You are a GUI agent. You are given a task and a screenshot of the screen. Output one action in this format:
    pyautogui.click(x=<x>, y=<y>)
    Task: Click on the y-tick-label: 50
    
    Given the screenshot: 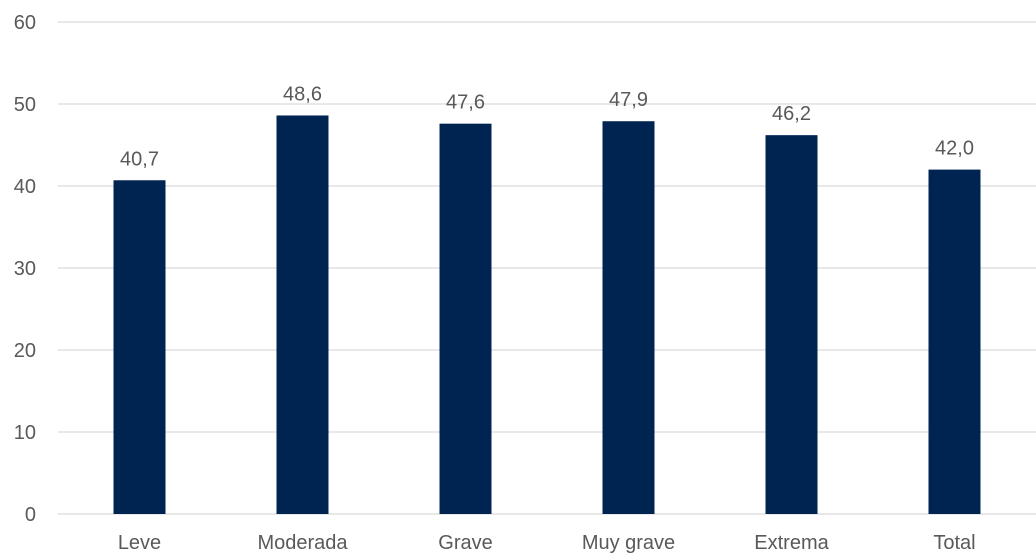 What is the action you would take?
    pyautogui.click(x=25, y=105)
    